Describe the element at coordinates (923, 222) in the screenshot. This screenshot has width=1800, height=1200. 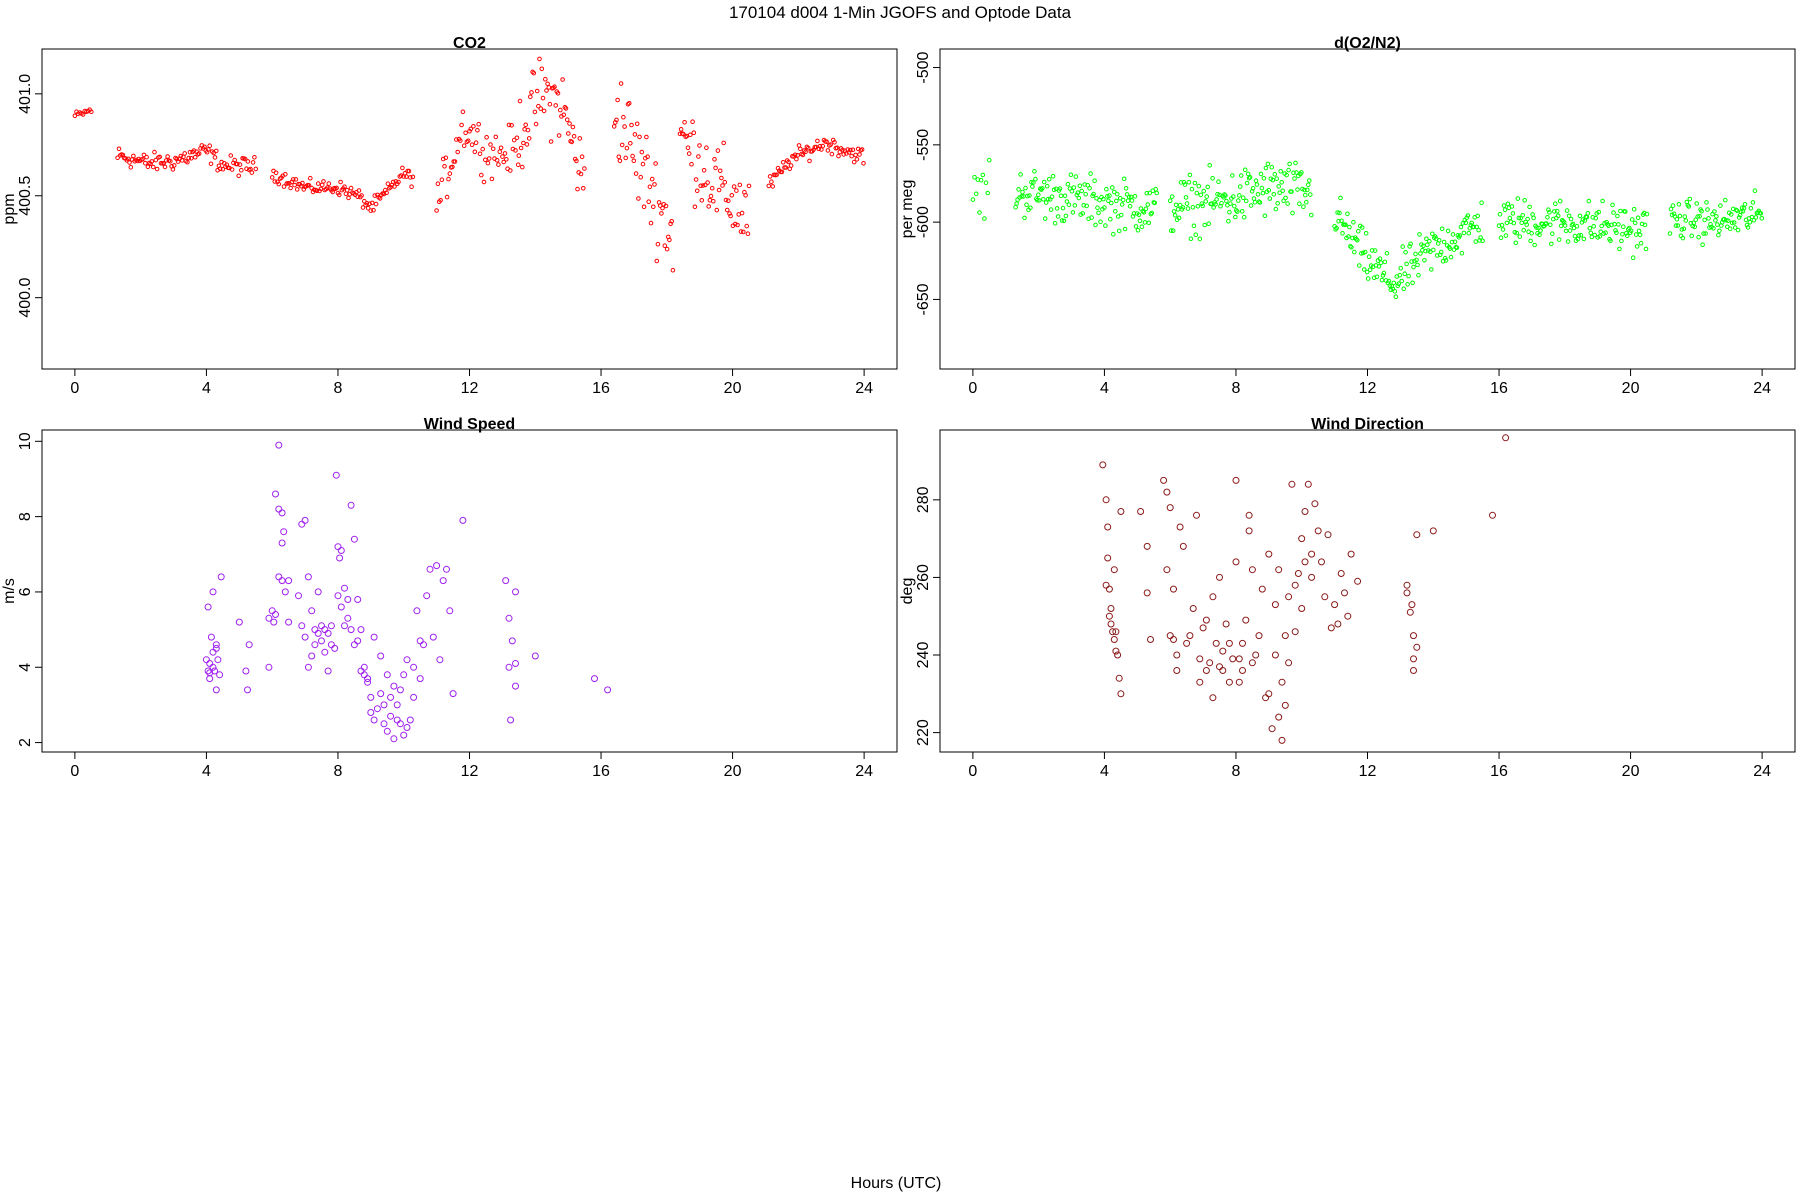
I see `y-tick-label: -600` at that location.